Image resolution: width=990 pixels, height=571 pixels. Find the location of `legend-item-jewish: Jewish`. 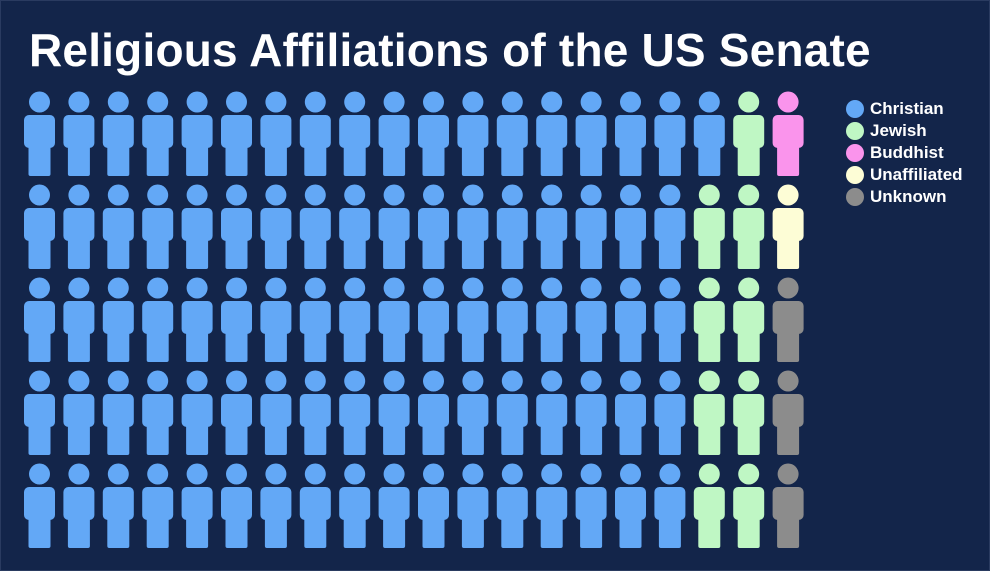

legend-item-jewish: Jewish is located at coordinates (904, 131).